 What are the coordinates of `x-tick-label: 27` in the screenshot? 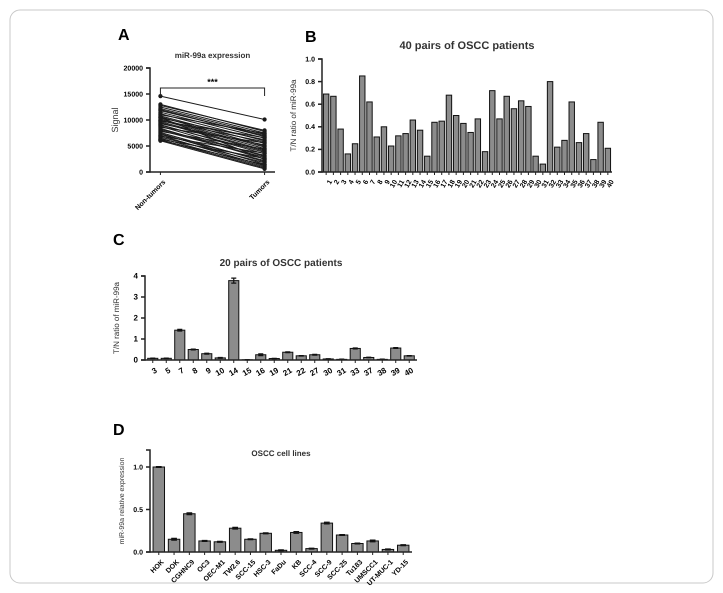 It's located at (315, 372).